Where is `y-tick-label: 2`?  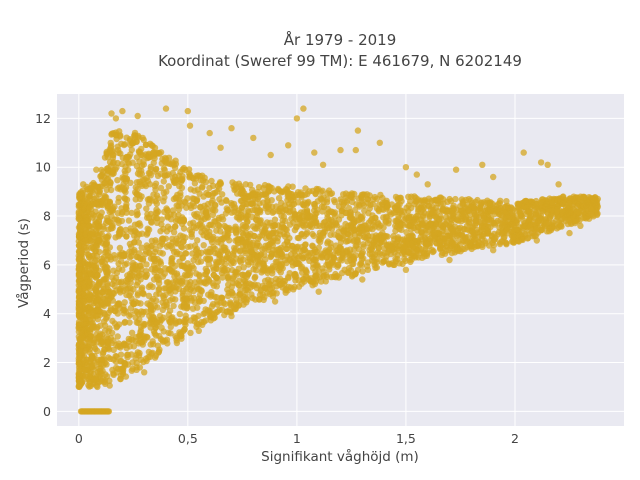 y-tick-label: 2 is located at coordinates (47, 362).